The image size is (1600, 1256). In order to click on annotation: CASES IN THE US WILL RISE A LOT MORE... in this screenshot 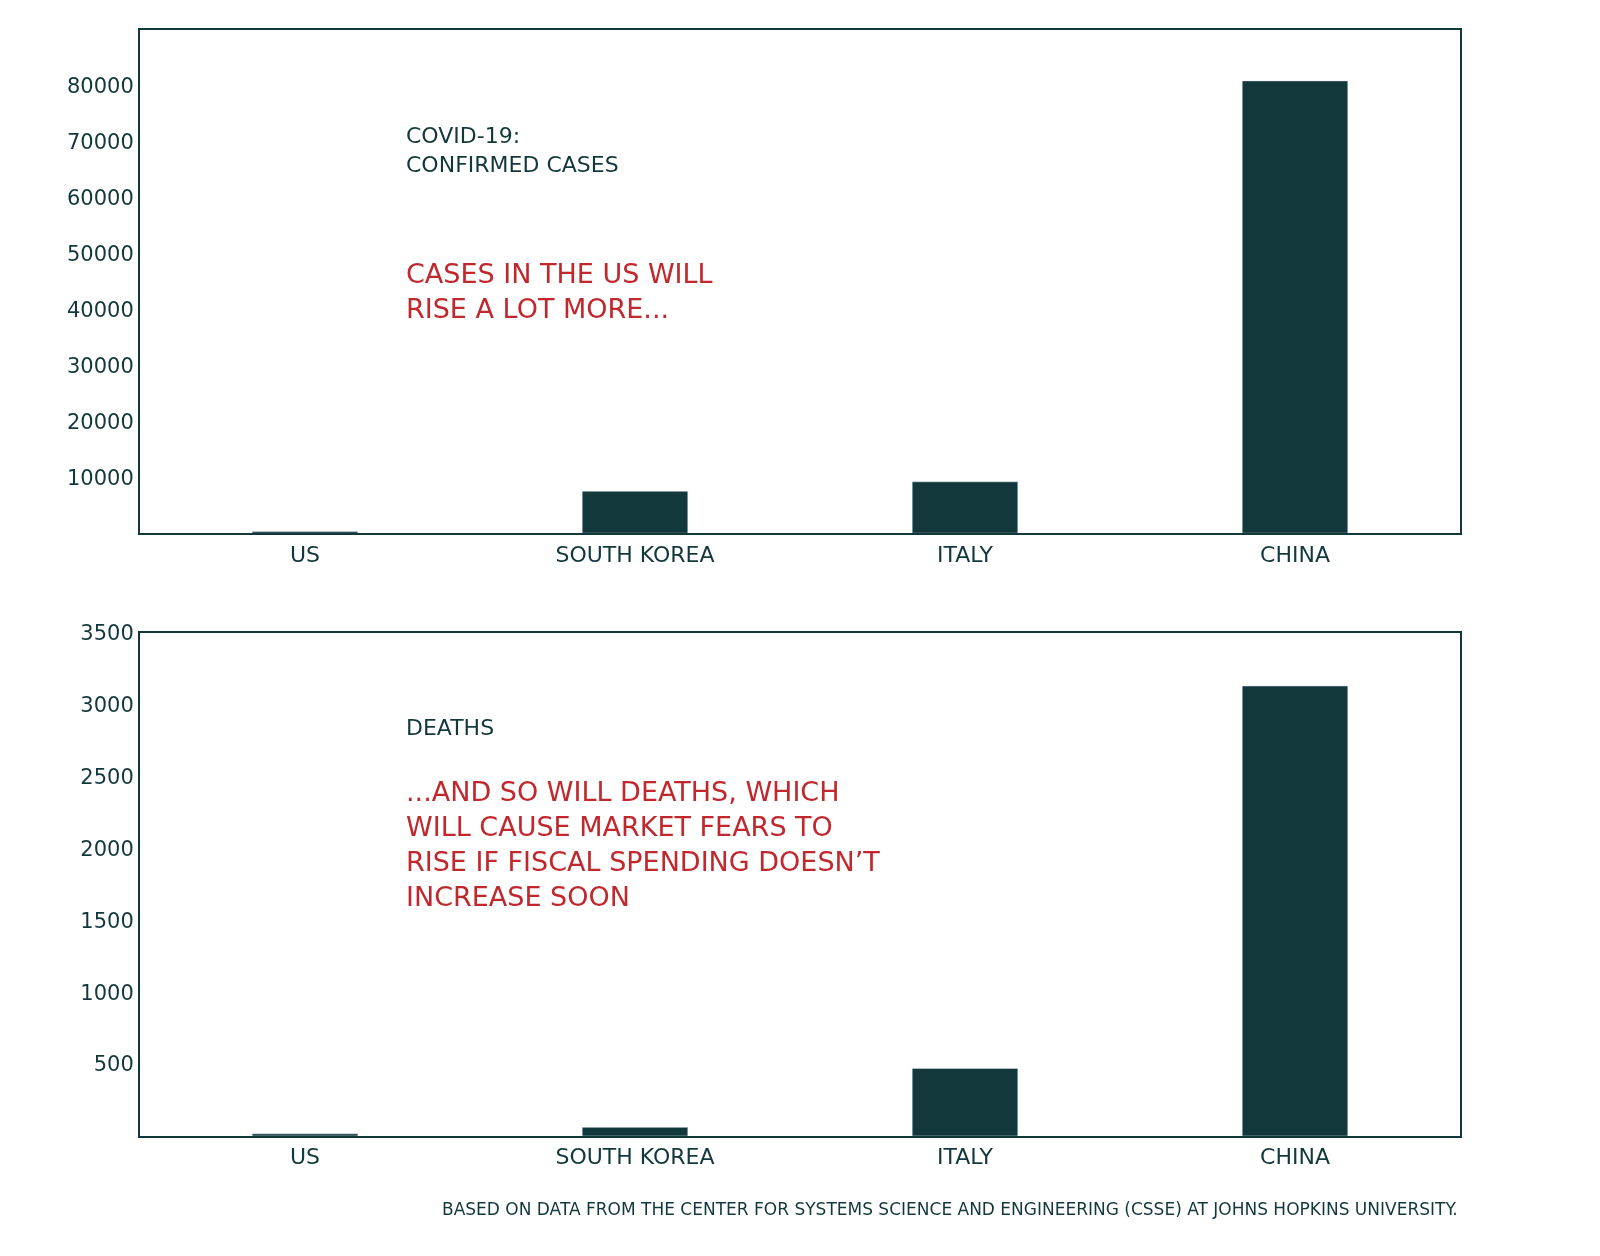, I will do `click(559, 291)`.